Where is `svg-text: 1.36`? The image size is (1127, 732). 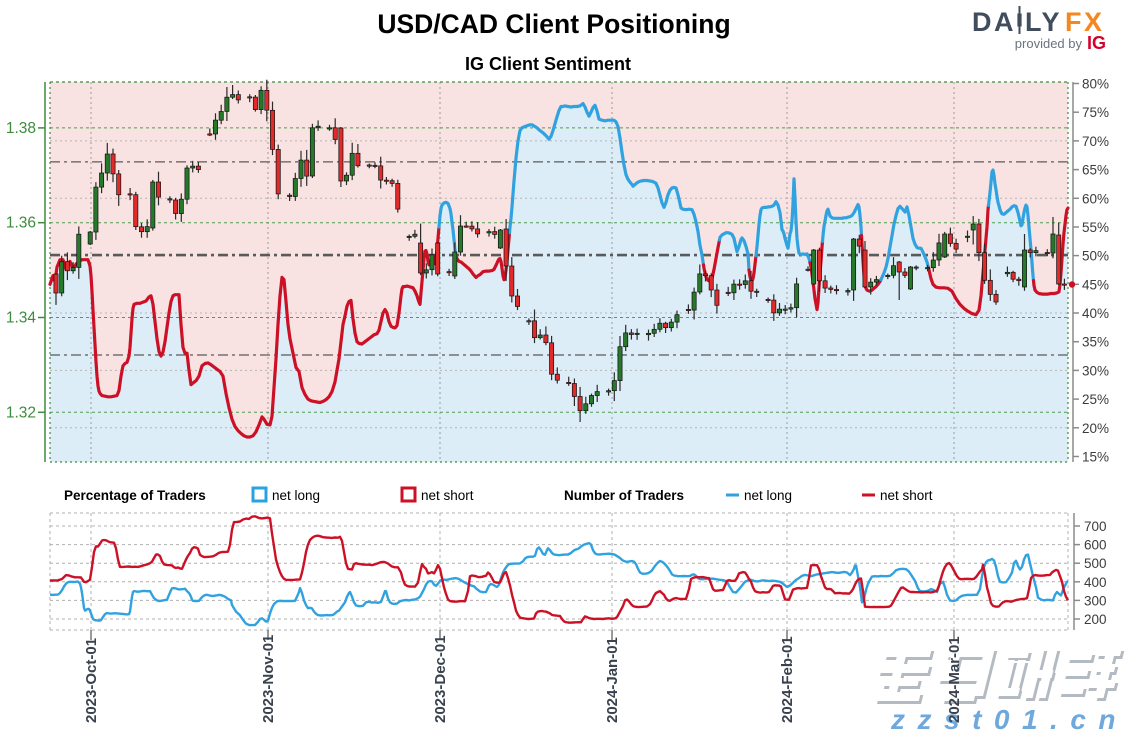 svg-text: 1.36 is located at coordinates (21, 223).